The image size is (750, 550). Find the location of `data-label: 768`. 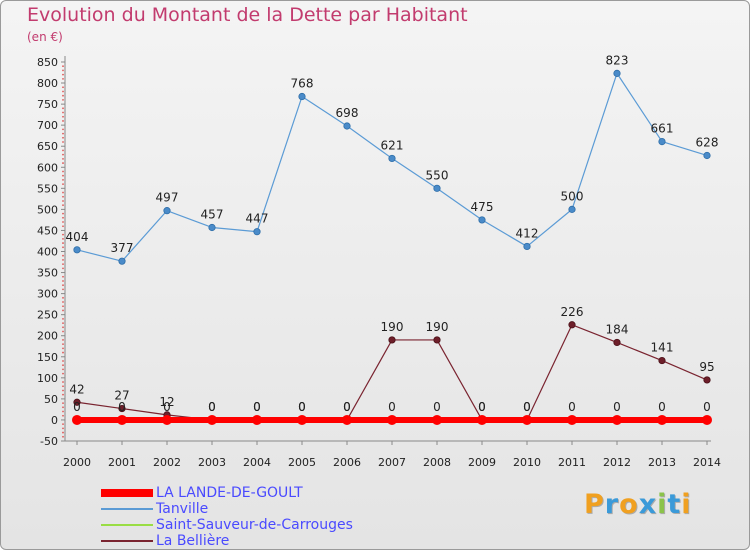

data-label: 768 is located at coordinates (302, 84).